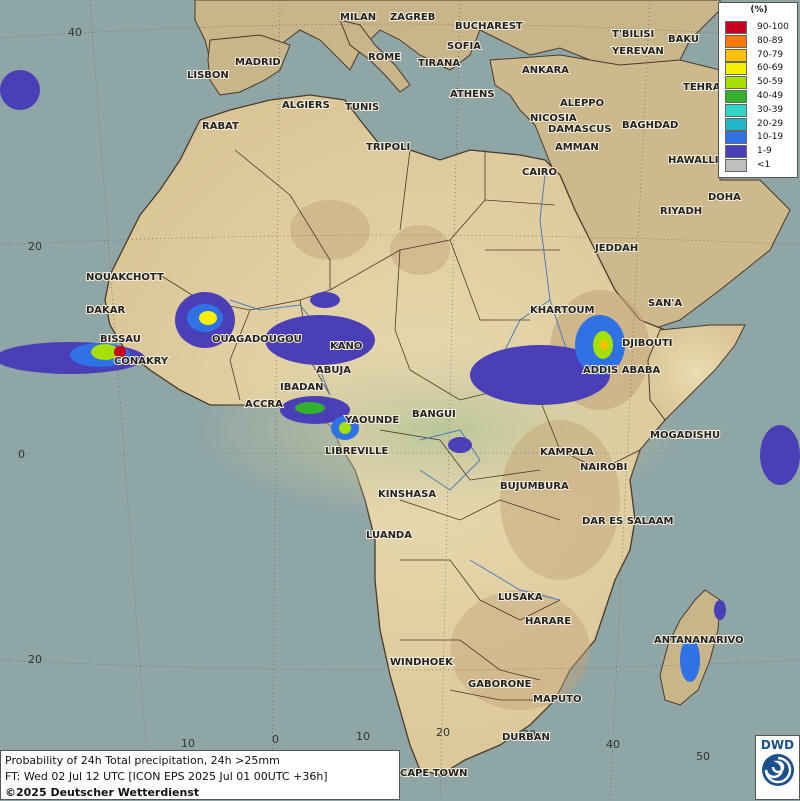 The width and height of the screenshot is (800, 801). What do you see at coordinates (120, 339) in the screenshot?
I see `city-label: BISSAU` at bounding box center [120, 339].